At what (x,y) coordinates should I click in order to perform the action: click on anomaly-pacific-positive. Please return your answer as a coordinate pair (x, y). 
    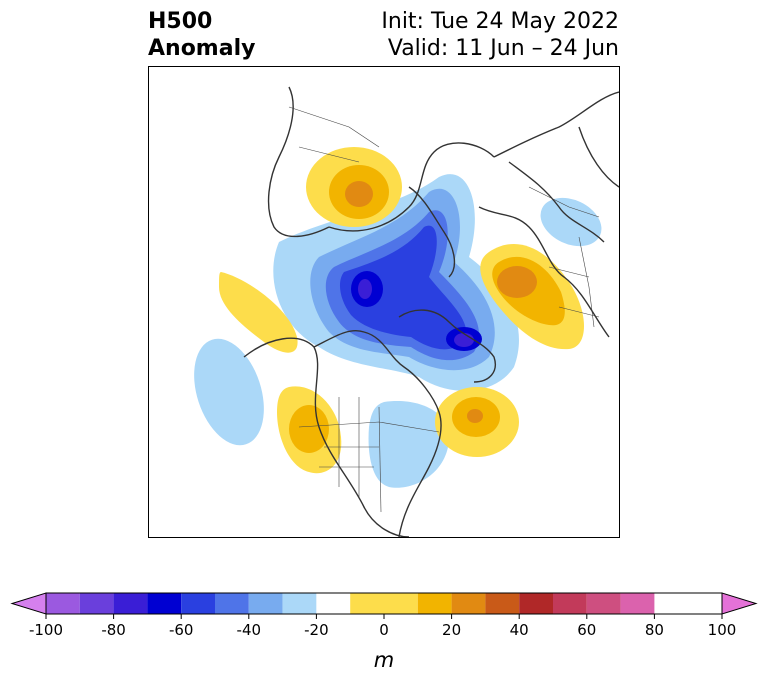
    Looking at the image, I should click on (258, 312).